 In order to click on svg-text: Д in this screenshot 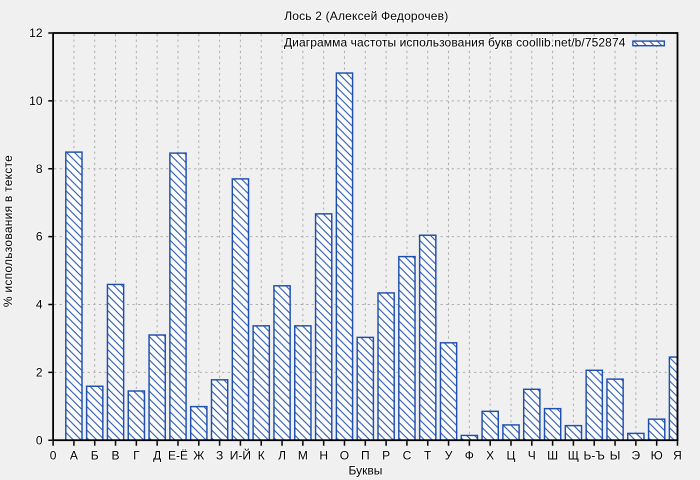, I will do `click(157, 455)`.